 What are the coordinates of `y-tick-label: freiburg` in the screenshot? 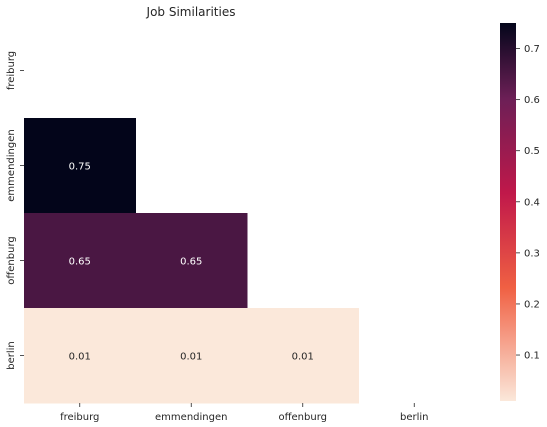 It's located at (11, 70).